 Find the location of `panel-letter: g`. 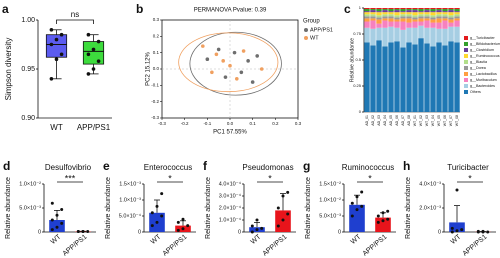

panel-letter: g is located at coordinates (306, 166).